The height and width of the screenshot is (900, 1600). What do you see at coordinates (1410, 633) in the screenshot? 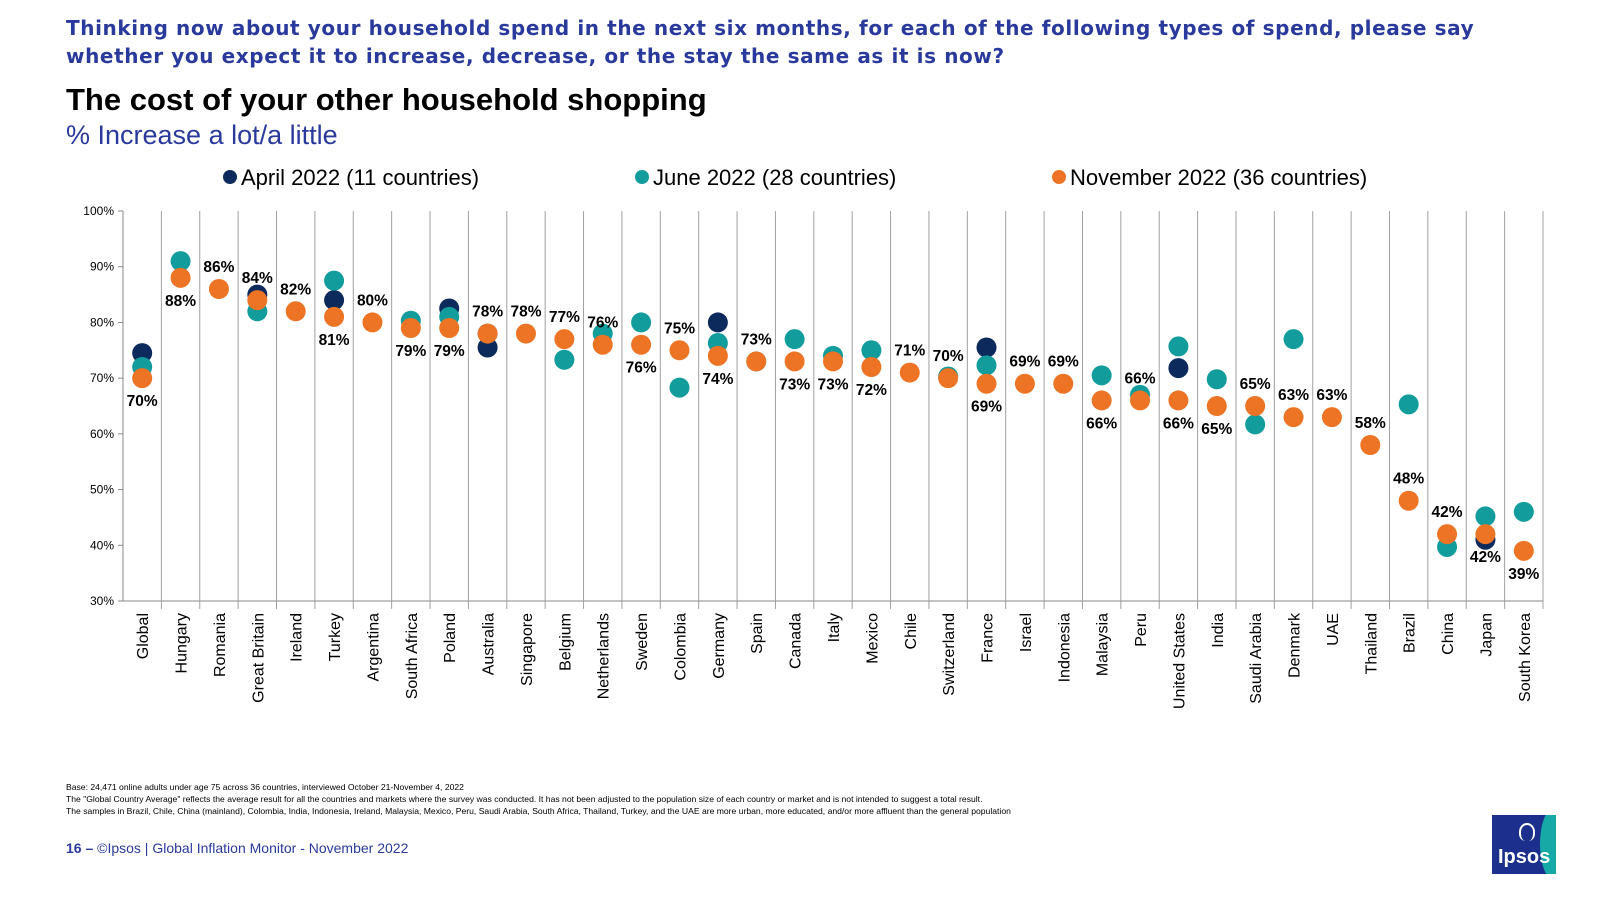
I see `x-tick-label: Brazil` at bounding box center [1410, 633].